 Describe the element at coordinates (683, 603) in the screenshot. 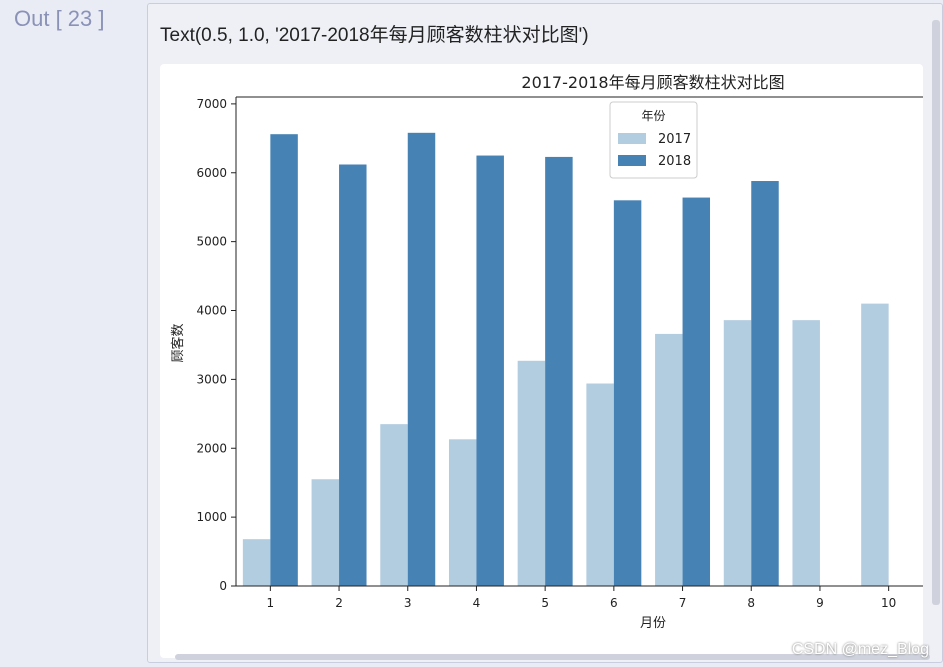

I see `x-tick-label: 7` at that location.